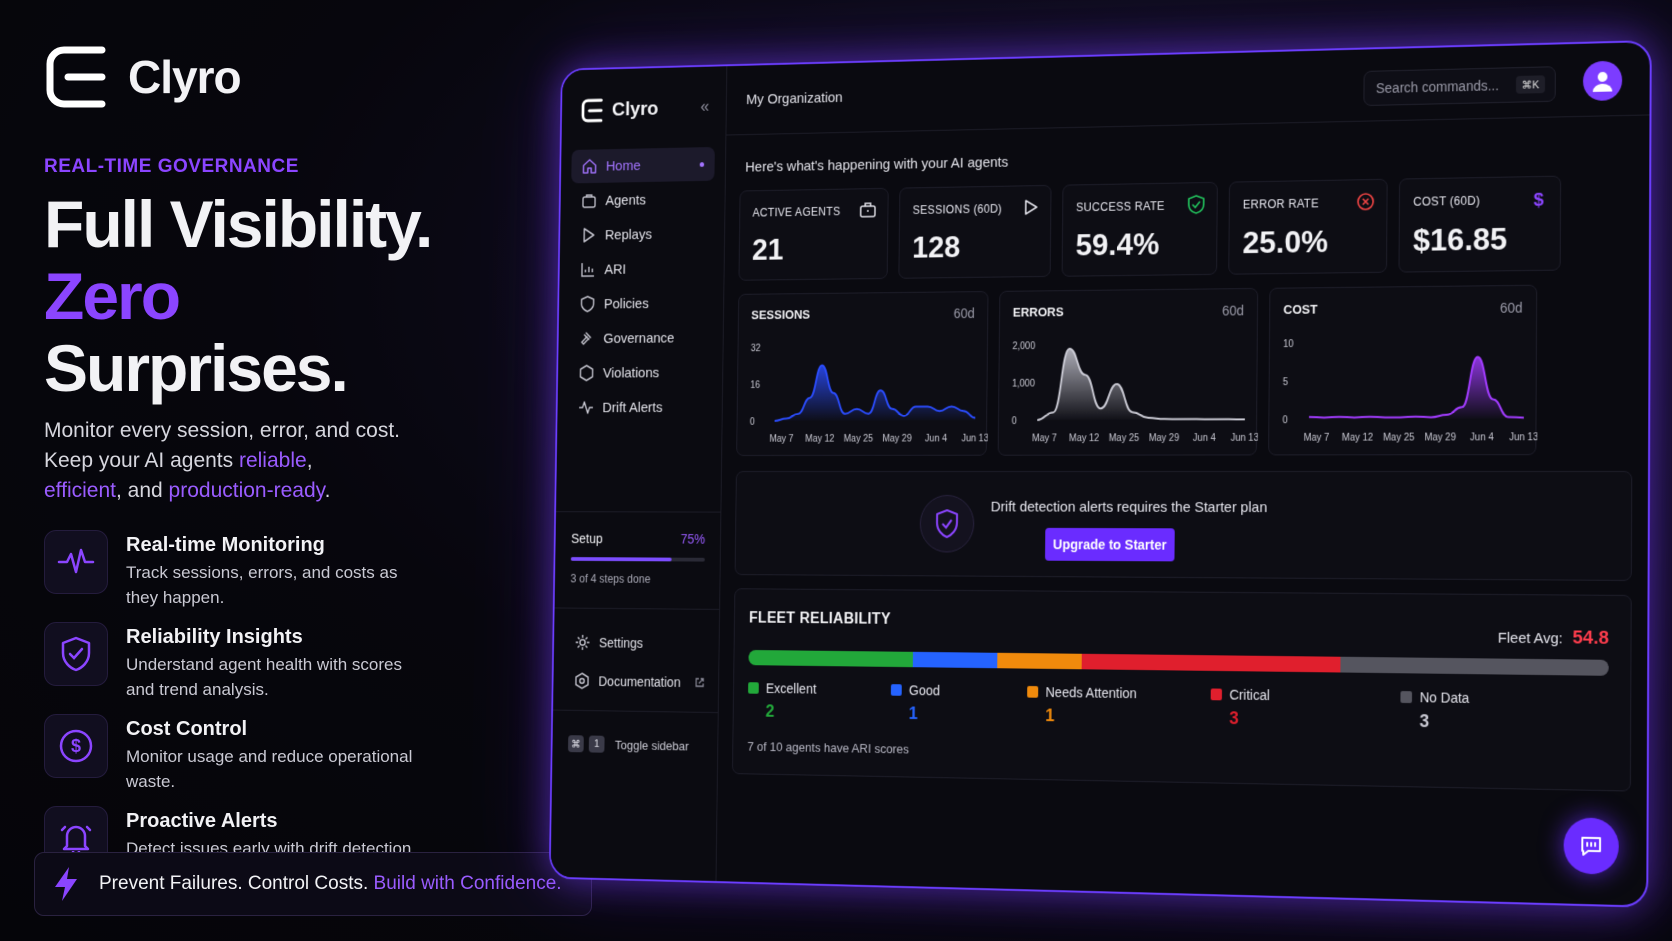 The image size is (1672, 941). I want to click on feature-title: Reliability Insights, so click(271, 637).